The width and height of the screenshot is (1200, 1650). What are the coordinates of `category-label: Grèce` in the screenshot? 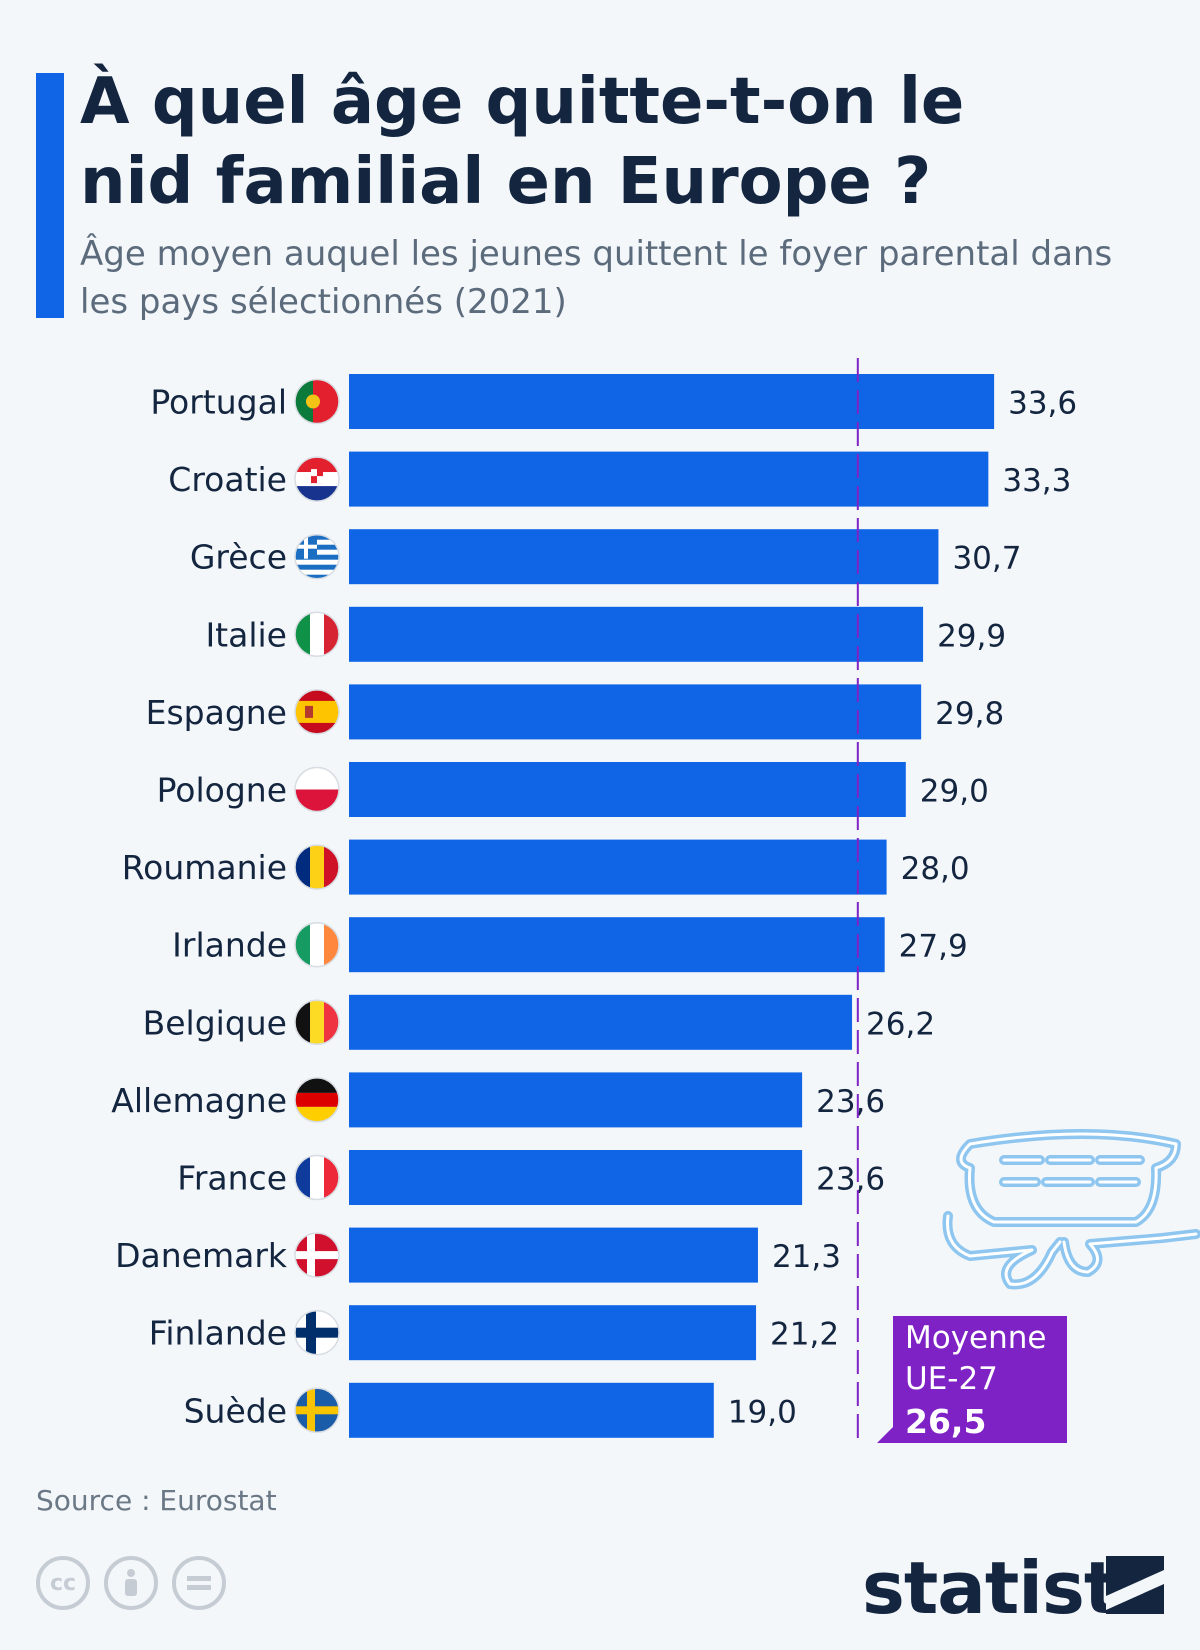 It's located at (238, 557).